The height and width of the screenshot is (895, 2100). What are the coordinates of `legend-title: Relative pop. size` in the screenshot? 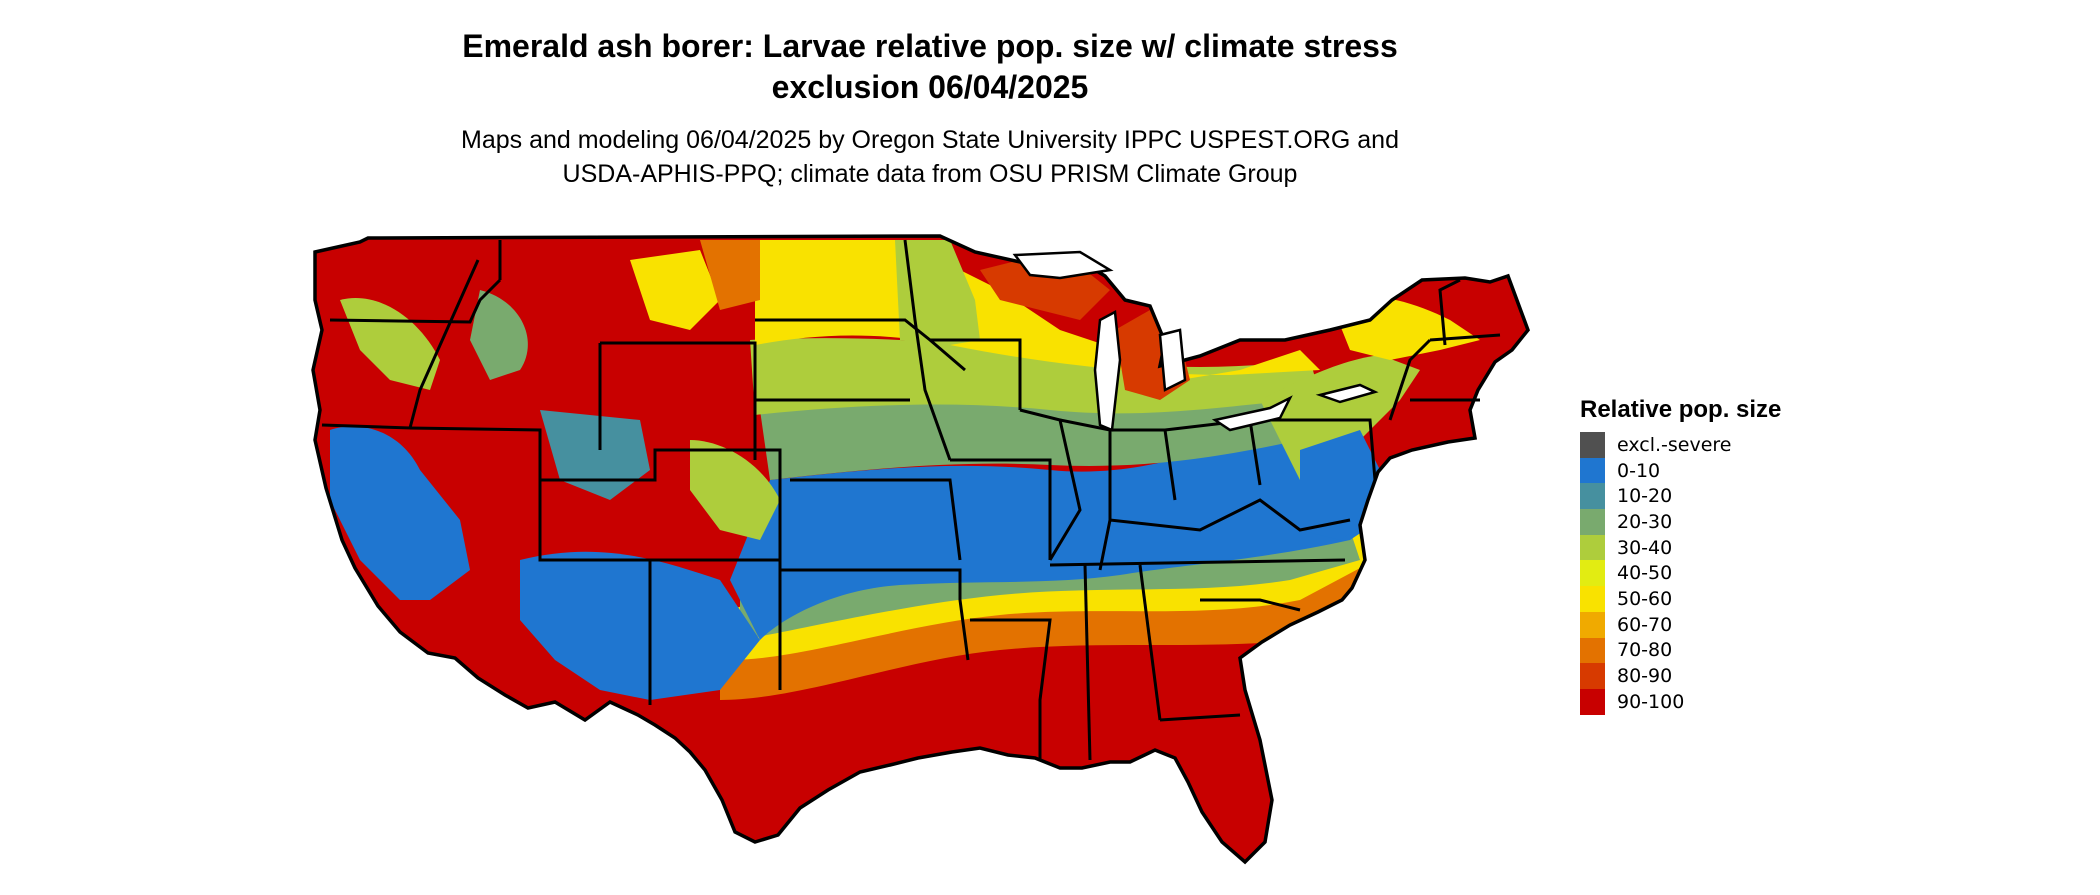 It's located at (1681, 409).